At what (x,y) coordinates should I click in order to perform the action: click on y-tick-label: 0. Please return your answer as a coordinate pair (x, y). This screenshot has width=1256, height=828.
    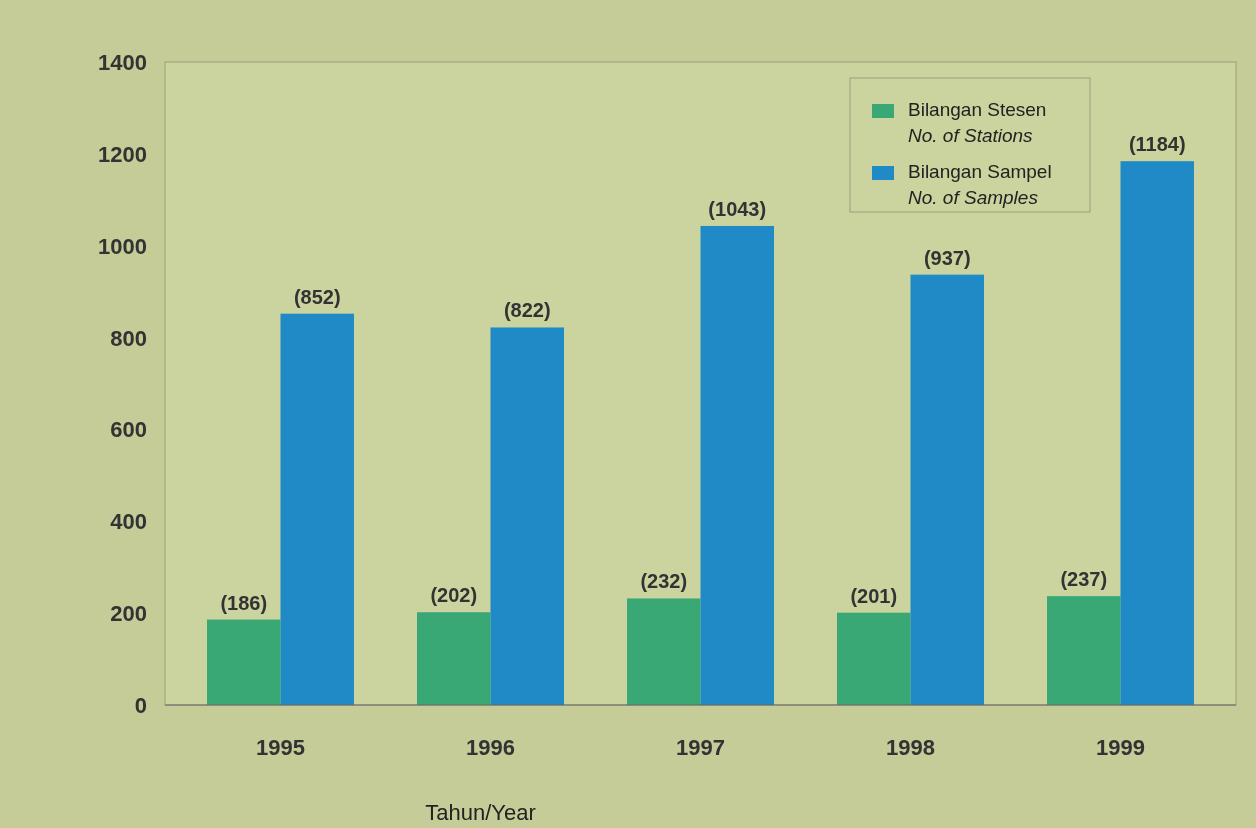
    Looking at the image, I should click on (140, 705).